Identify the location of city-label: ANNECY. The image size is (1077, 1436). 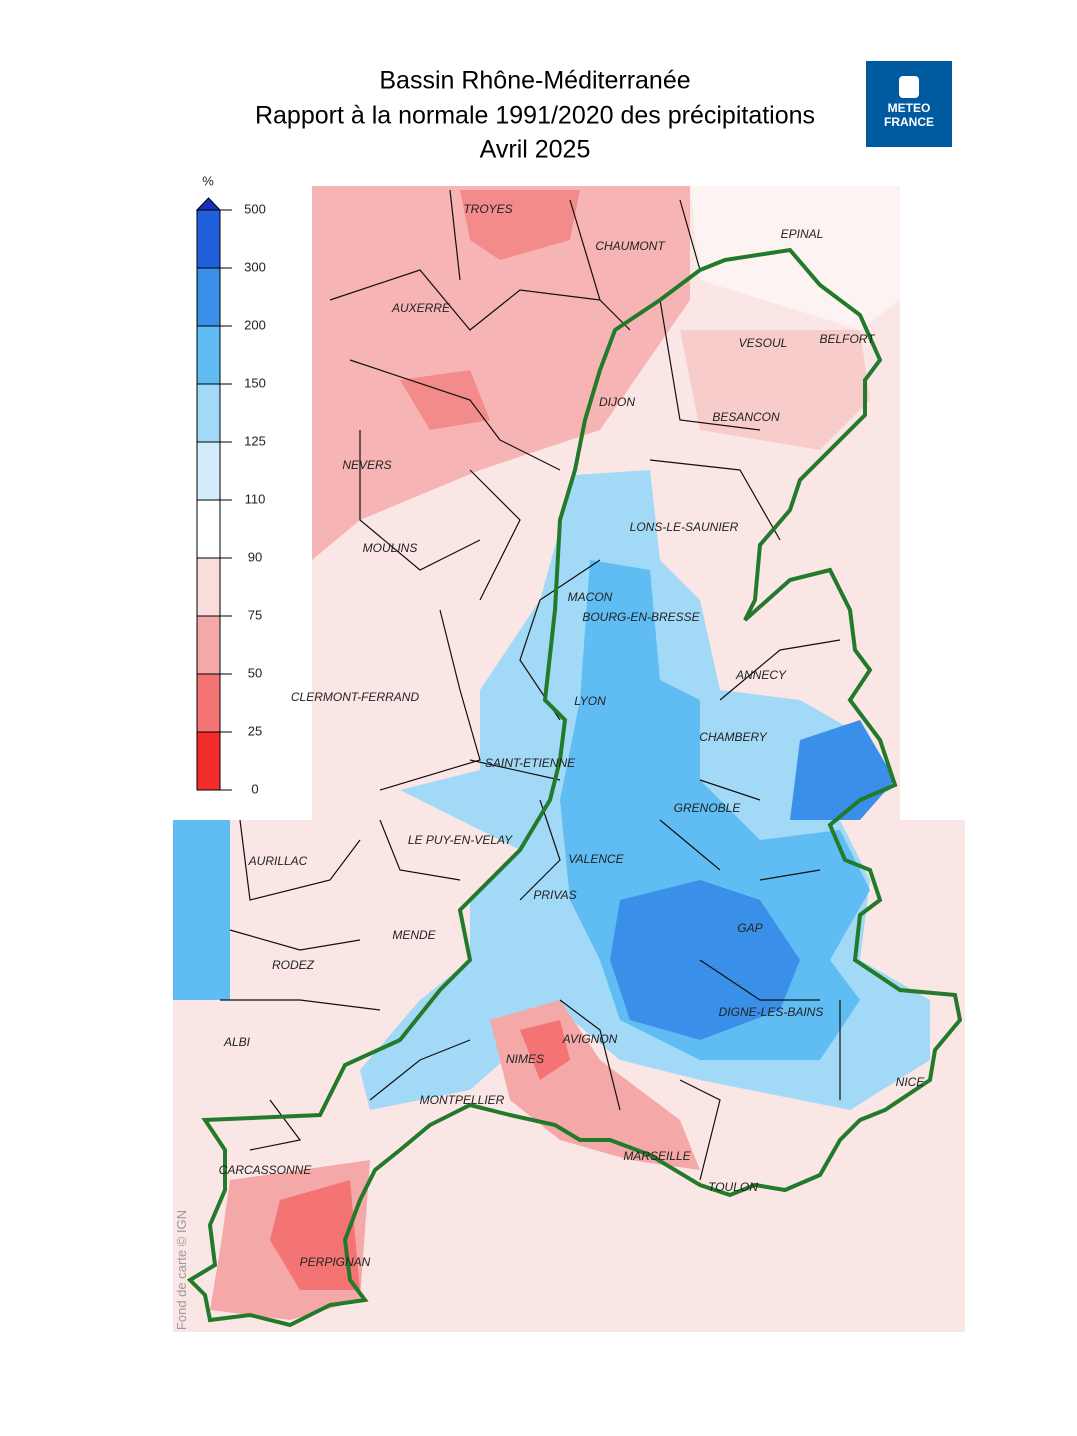
(761, 675).